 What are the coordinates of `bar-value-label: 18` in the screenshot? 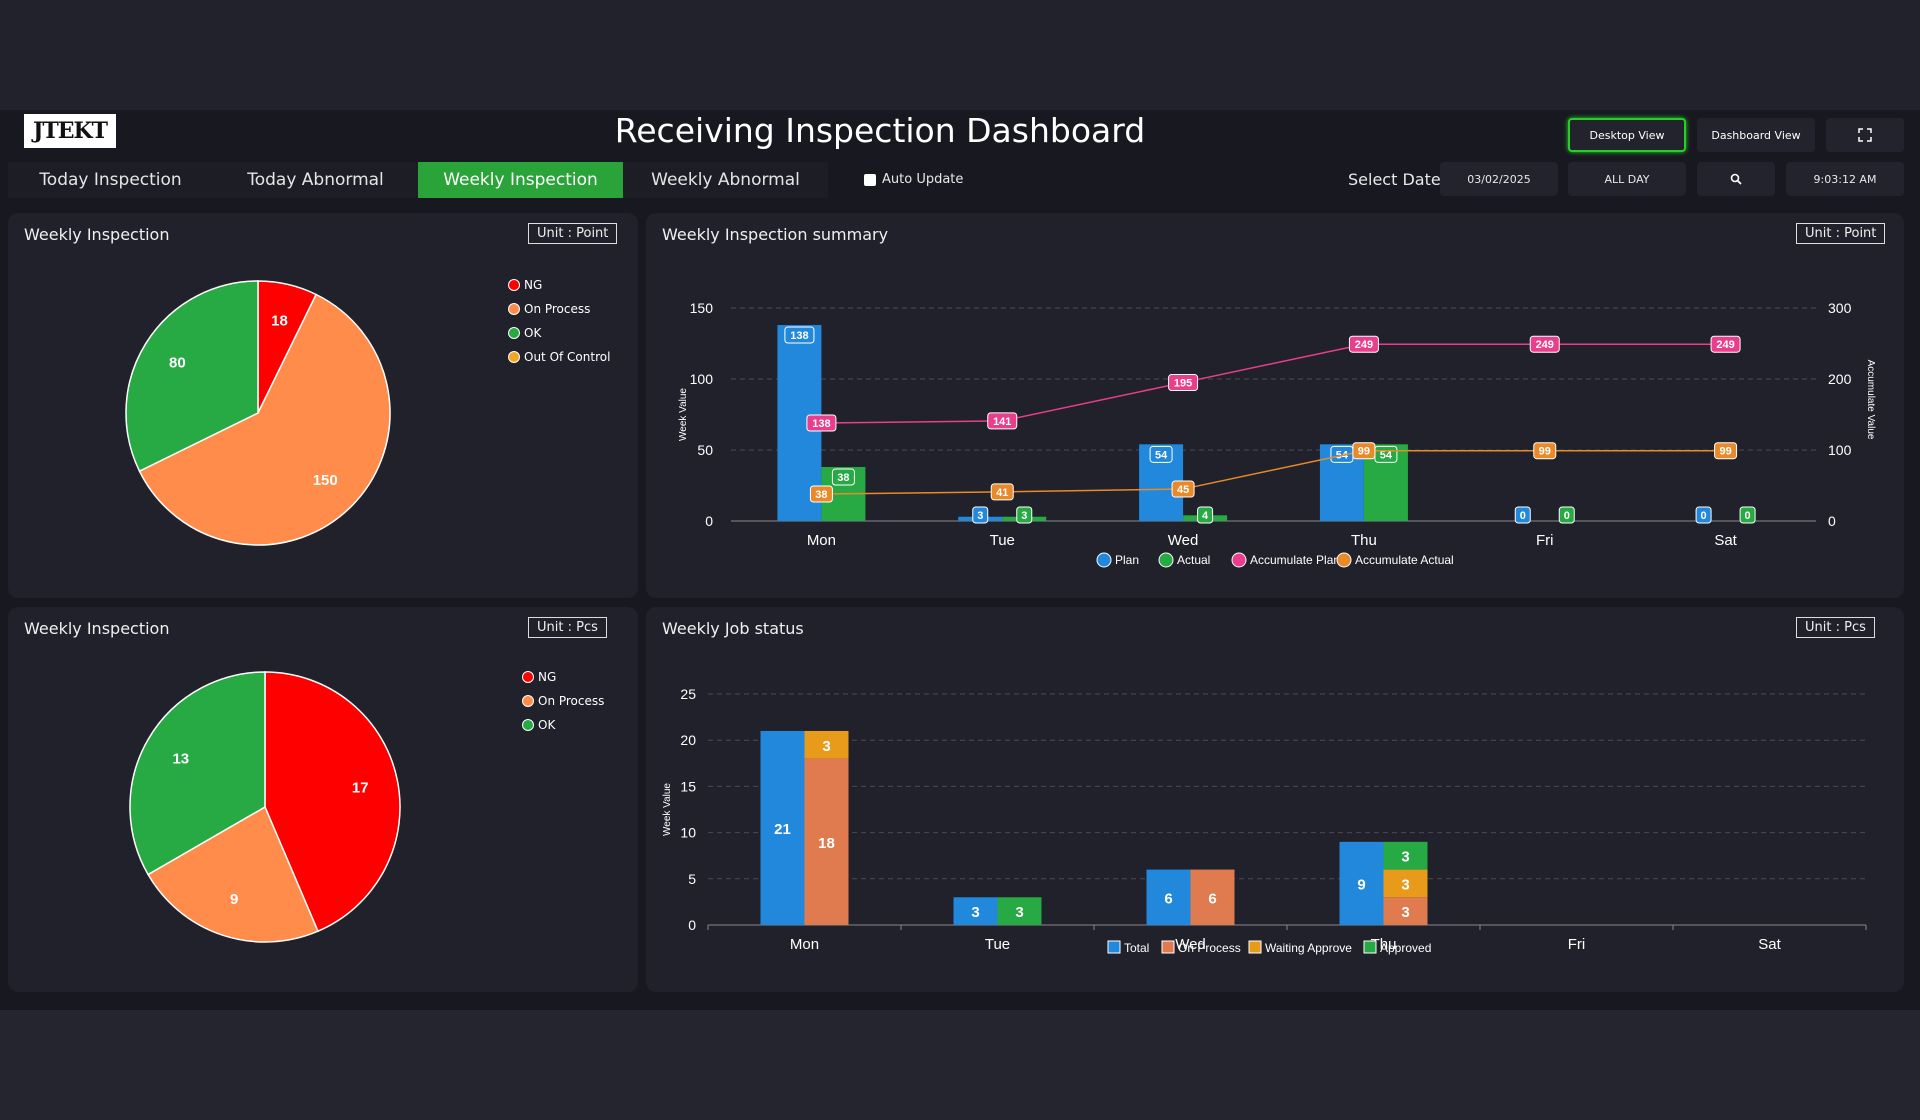 It's located at (826, 843).